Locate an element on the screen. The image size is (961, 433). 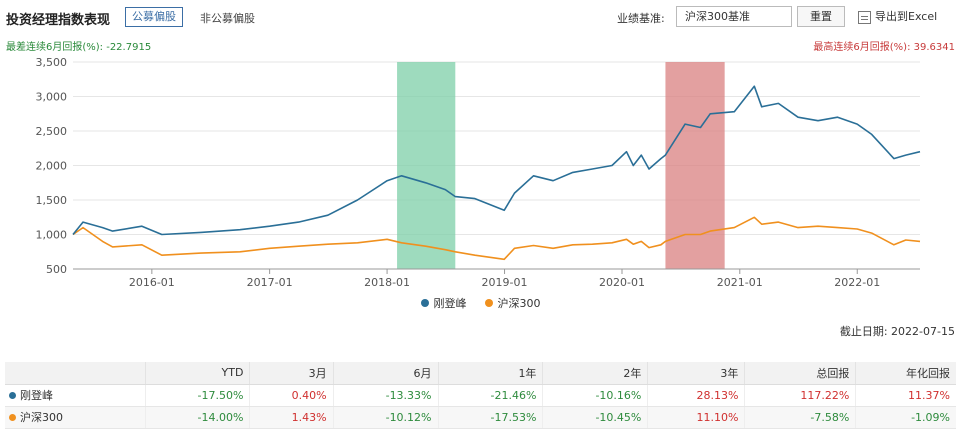
col-header-6m: 6月 is located at coordinates (385, 373).